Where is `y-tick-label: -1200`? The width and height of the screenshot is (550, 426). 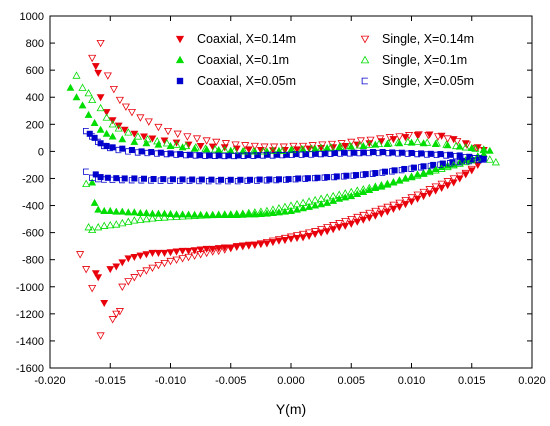
y-tick-label: -1200 is located at coordinates (30, 315).